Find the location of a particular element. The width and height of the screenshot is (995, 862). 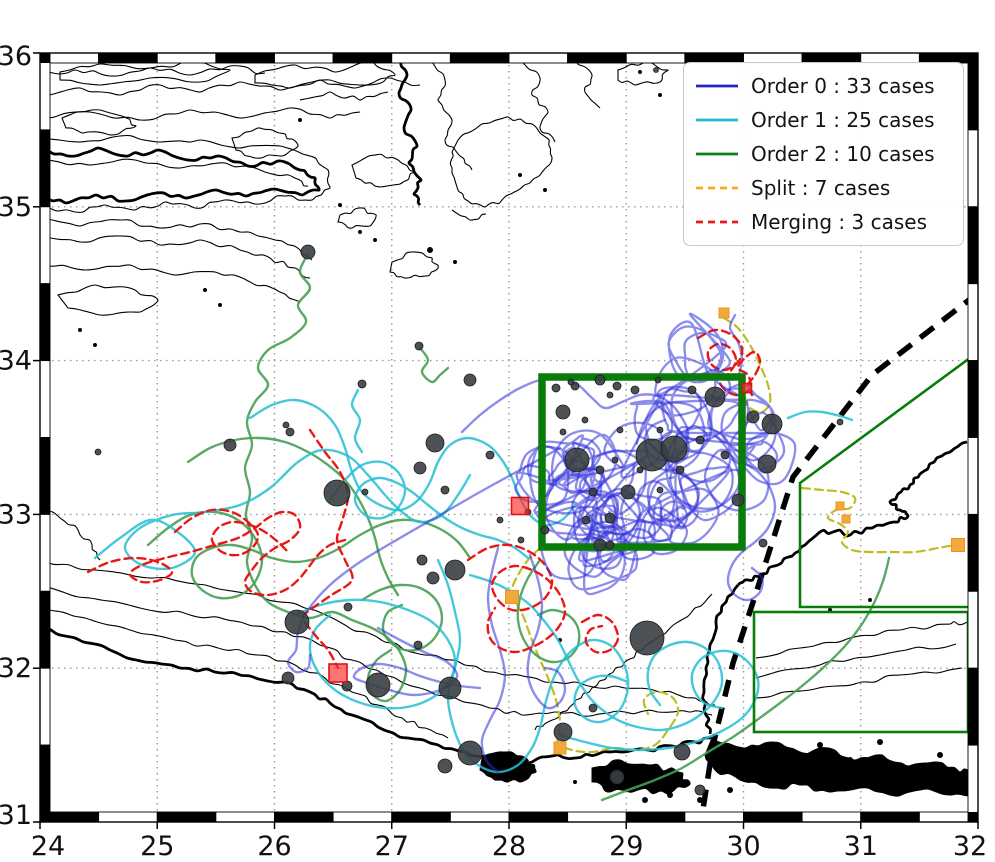

x-tick-label: 30 is located at coordinates (743, 846).